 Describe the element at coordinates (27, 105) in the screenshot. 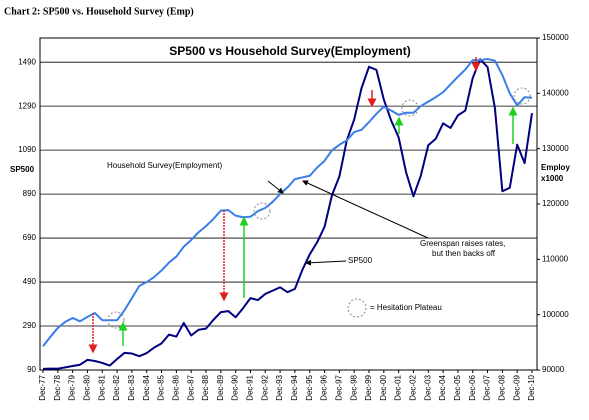

I see `y-tick-label: 1290` at that location.